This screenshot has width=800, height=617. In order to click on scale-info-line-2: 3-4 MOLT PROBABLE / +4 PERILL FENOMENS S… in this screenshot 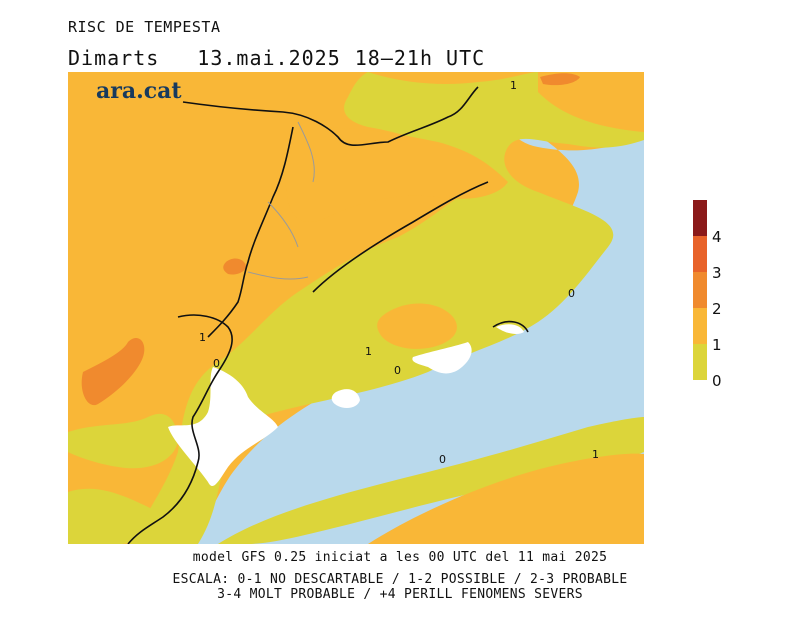, I will do `click(400, 594)`.